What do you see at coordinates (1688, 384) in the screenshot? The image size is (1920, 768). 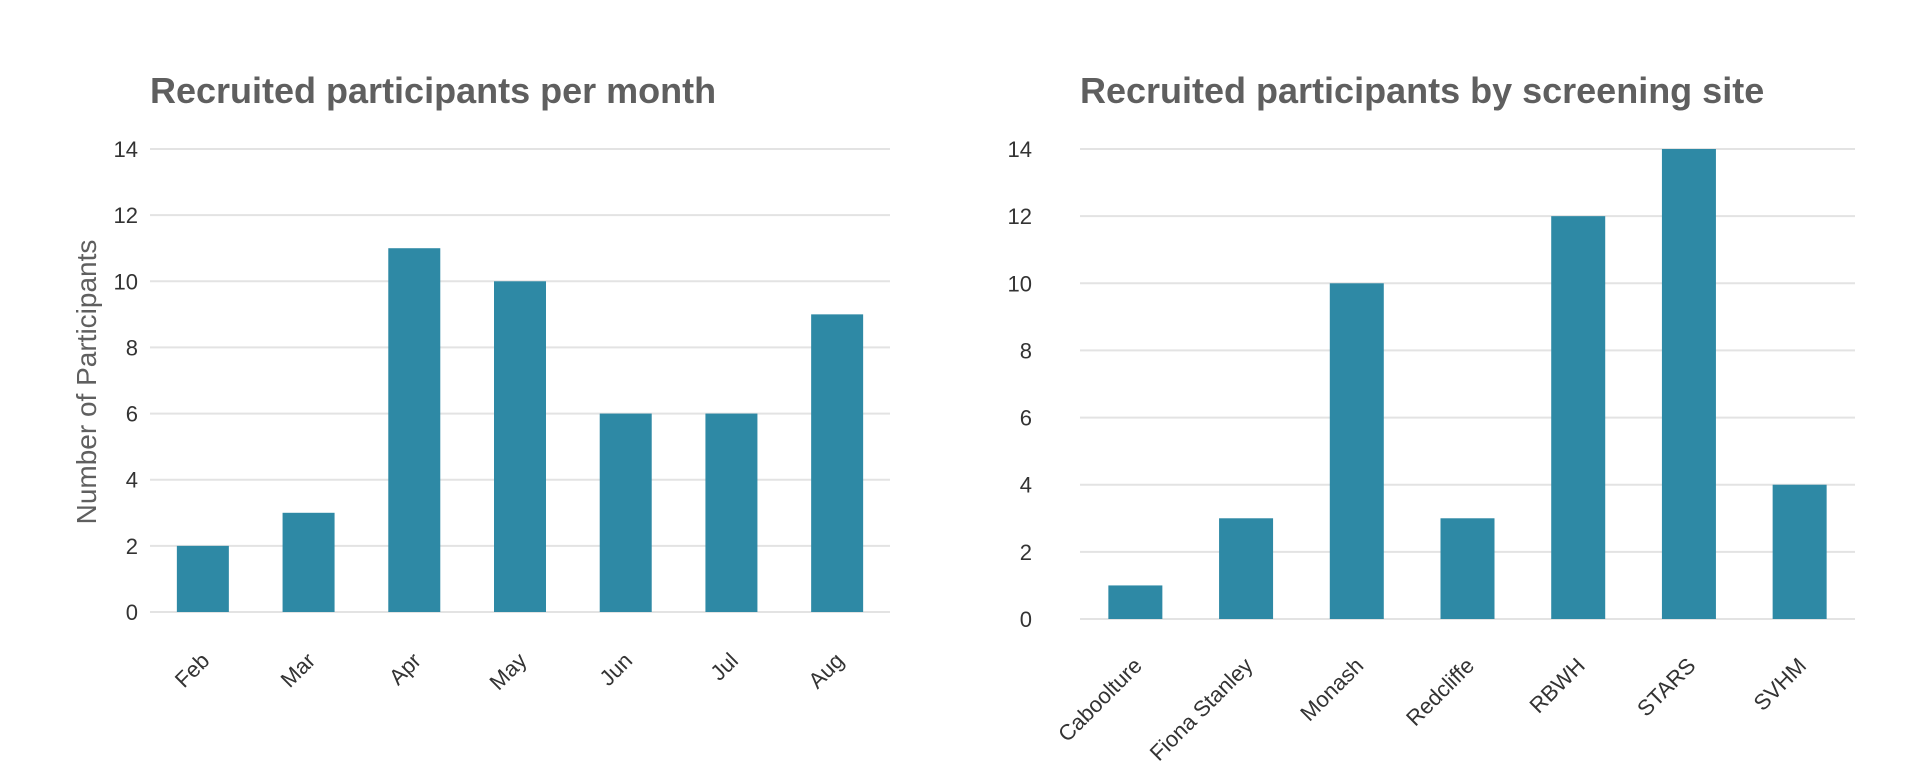 I see `bar-stars` at bounding box center [1688, 384].